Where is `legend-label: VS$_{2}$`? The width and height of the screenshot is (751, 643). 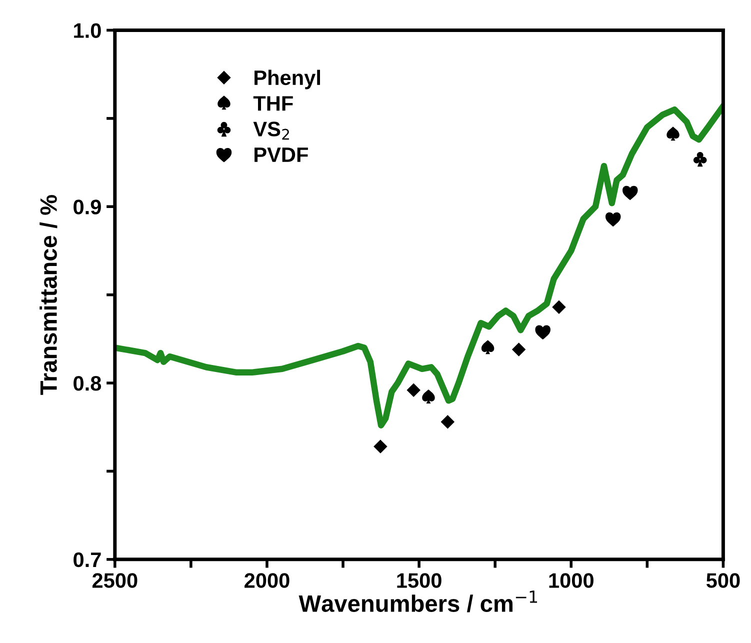 legend-label: VS$_{2}$ is located at coordinates (271, 131).